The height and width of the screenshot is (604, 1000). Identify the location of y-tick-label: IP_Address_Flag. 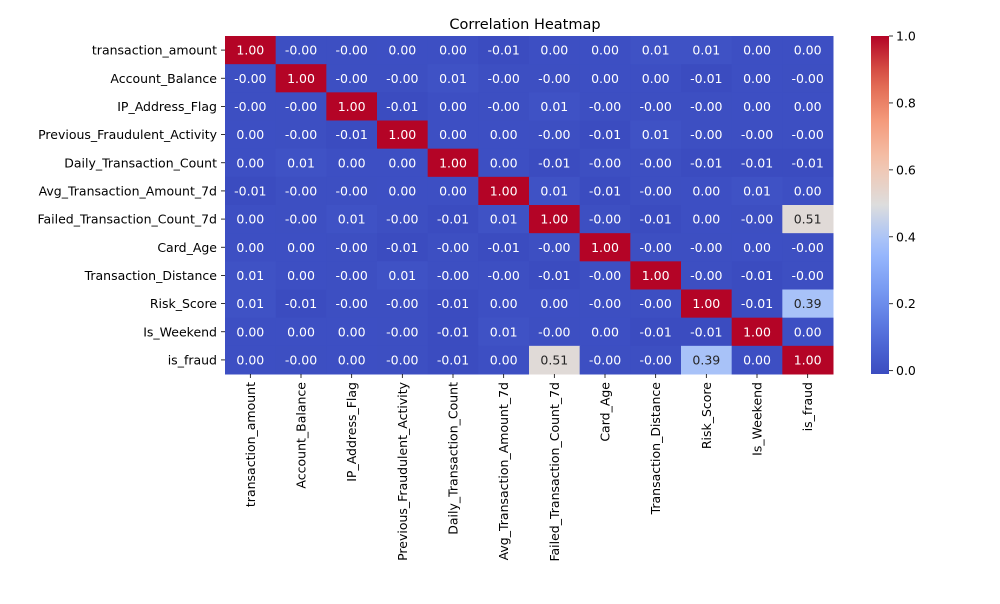
(167, 106).